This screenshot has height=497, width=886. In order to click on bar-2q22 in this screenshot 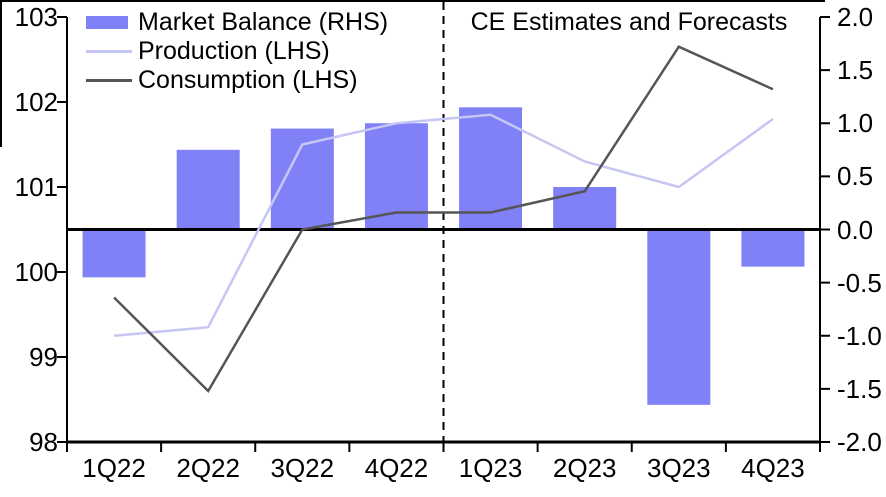, I will do `click(208, 189)`.